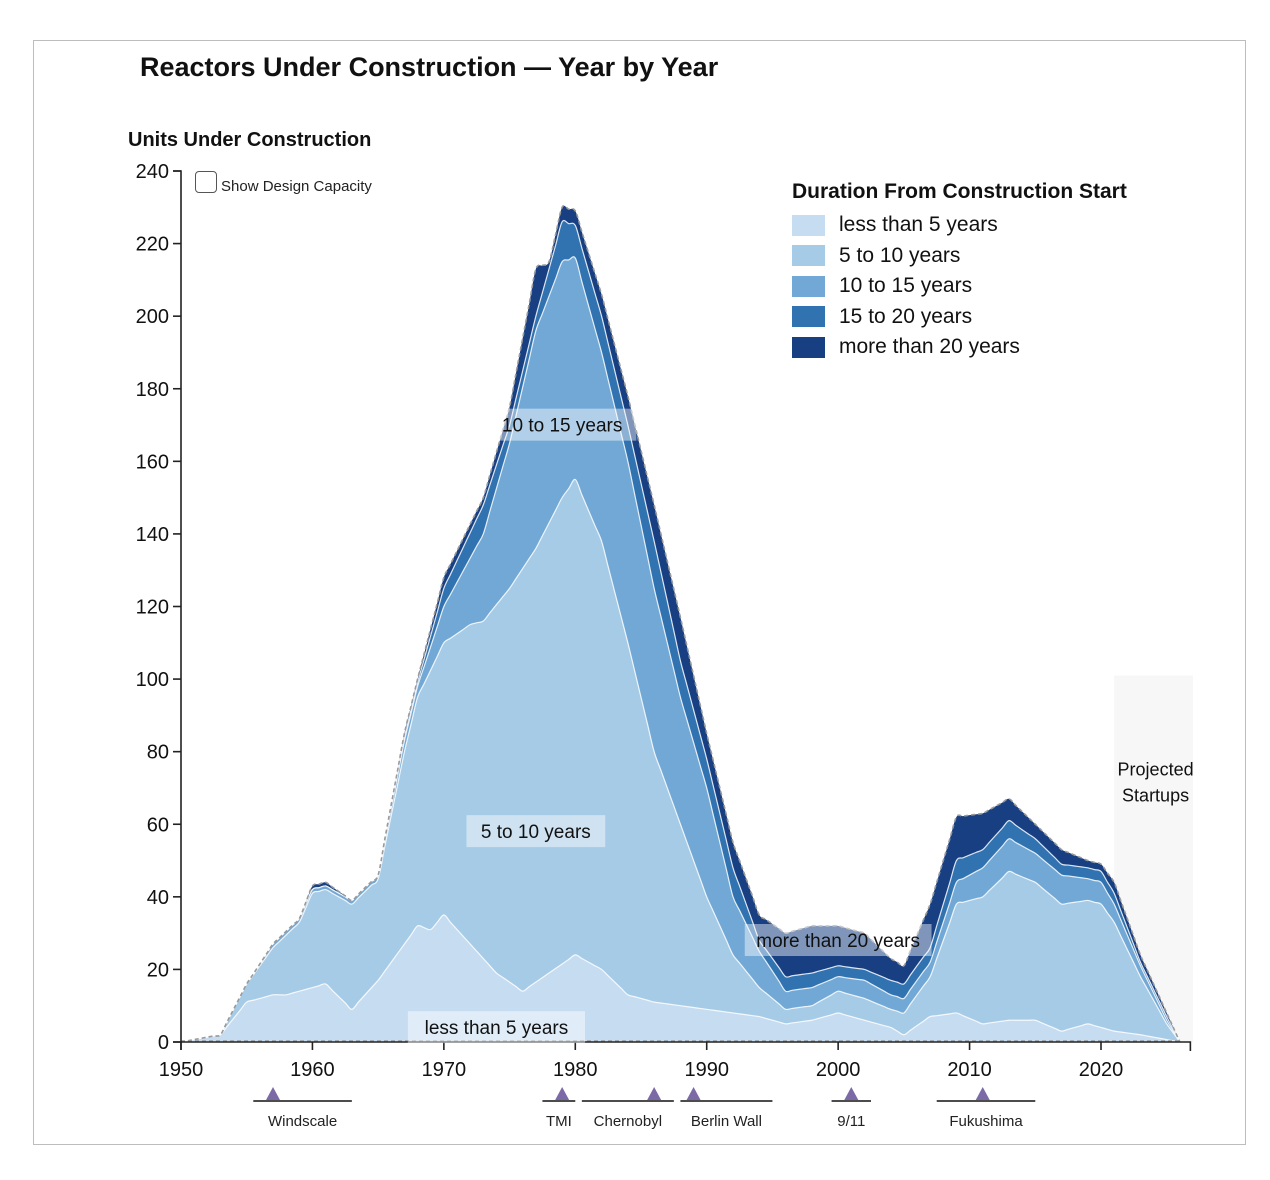  What do you see at coordinates (627, 1108) in the screenshot?
I see `event-marker-chernobyl: Chernobyl` at bounding box center [627, 1108].